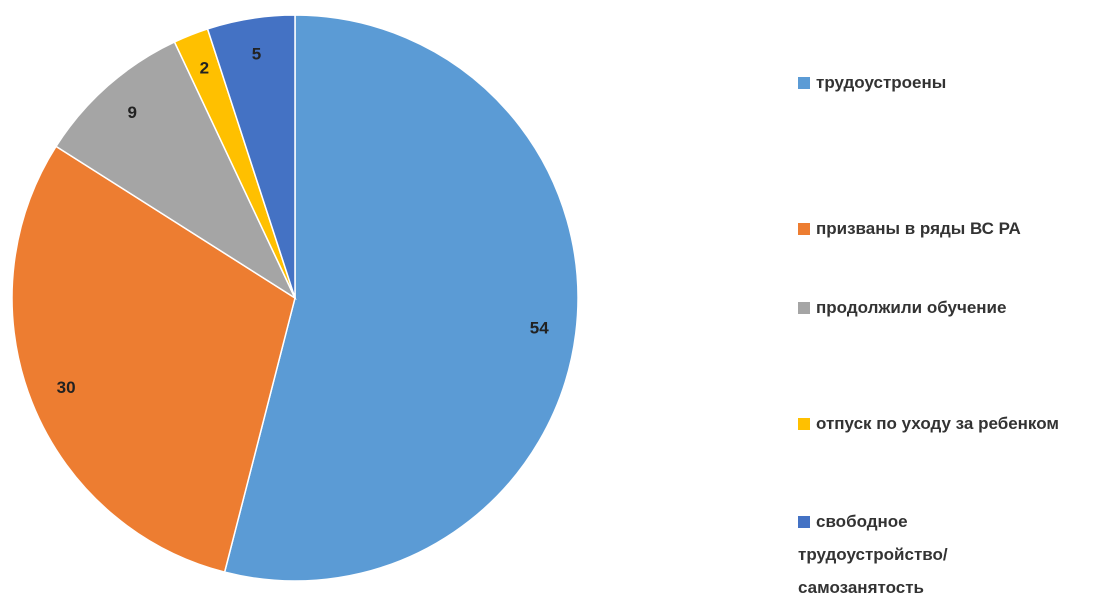 The image size is (1110, 610). What do you see at coordinates (873, 554) in the screenshot?
I see `legend-label: свободное трудоустройство/самозанятость` at bounding box center [873, 554].